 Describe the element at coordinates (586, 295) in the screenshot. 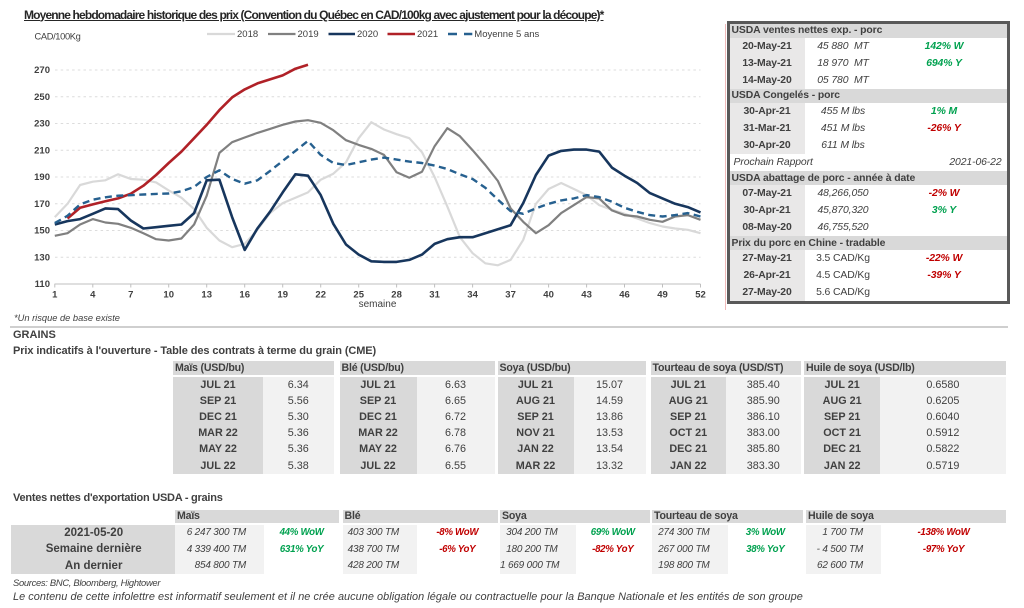

I see `svg-text: 43` at that location.